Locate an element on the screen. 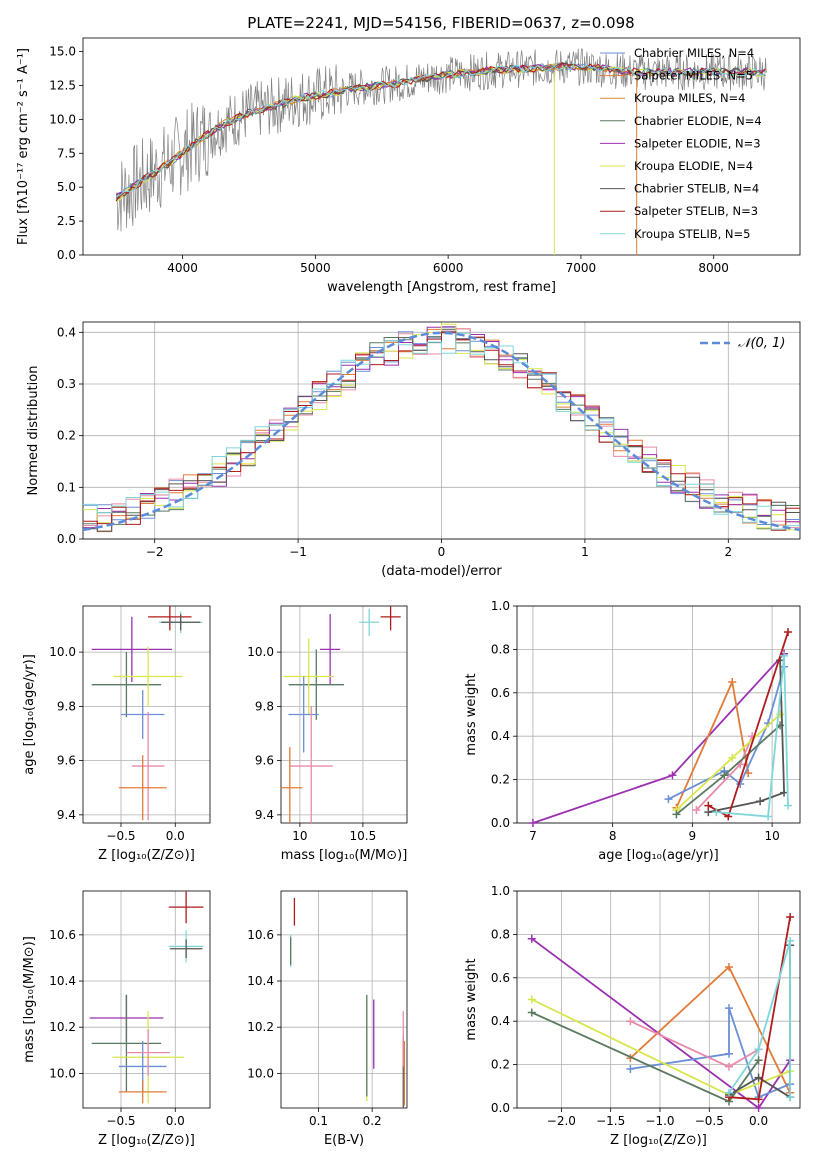 This screenshot has width=819, height=1174. x-axis-label: age [log₁₀(age/yr)] is located at coordinates (658, 855).